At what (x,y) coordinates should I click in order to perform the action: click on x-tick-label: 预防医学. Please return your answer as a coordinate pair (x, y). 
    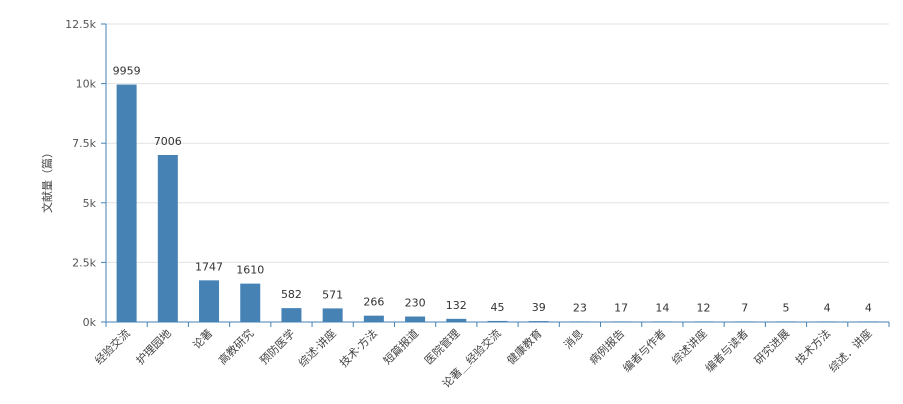
    Looking at the image, I should click on (277, 346).